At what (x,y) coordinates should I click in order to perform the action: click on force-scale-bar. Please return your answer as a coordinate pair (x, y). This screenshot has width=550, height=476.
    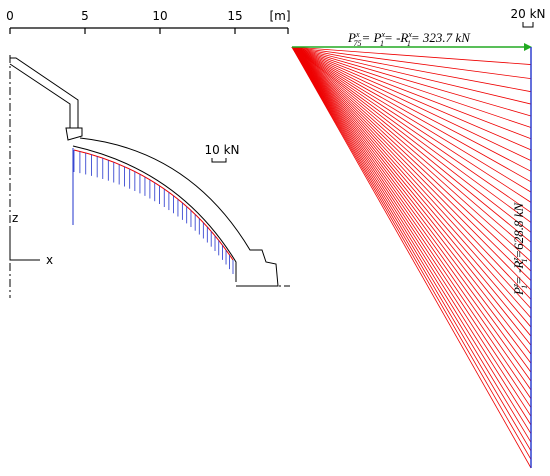
    Looking at the image, I should click on (528, 25).